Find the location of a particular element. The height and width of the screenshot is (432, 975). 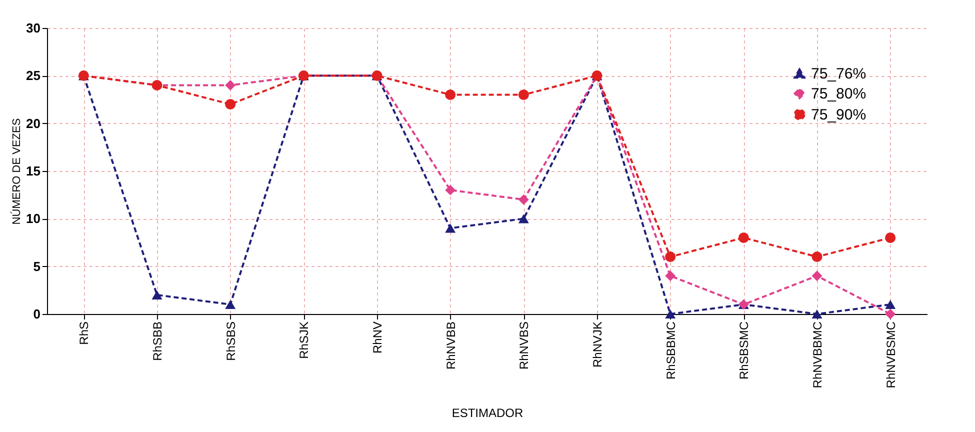

y-tick-label: 30 is located at coordinates (33, 28).